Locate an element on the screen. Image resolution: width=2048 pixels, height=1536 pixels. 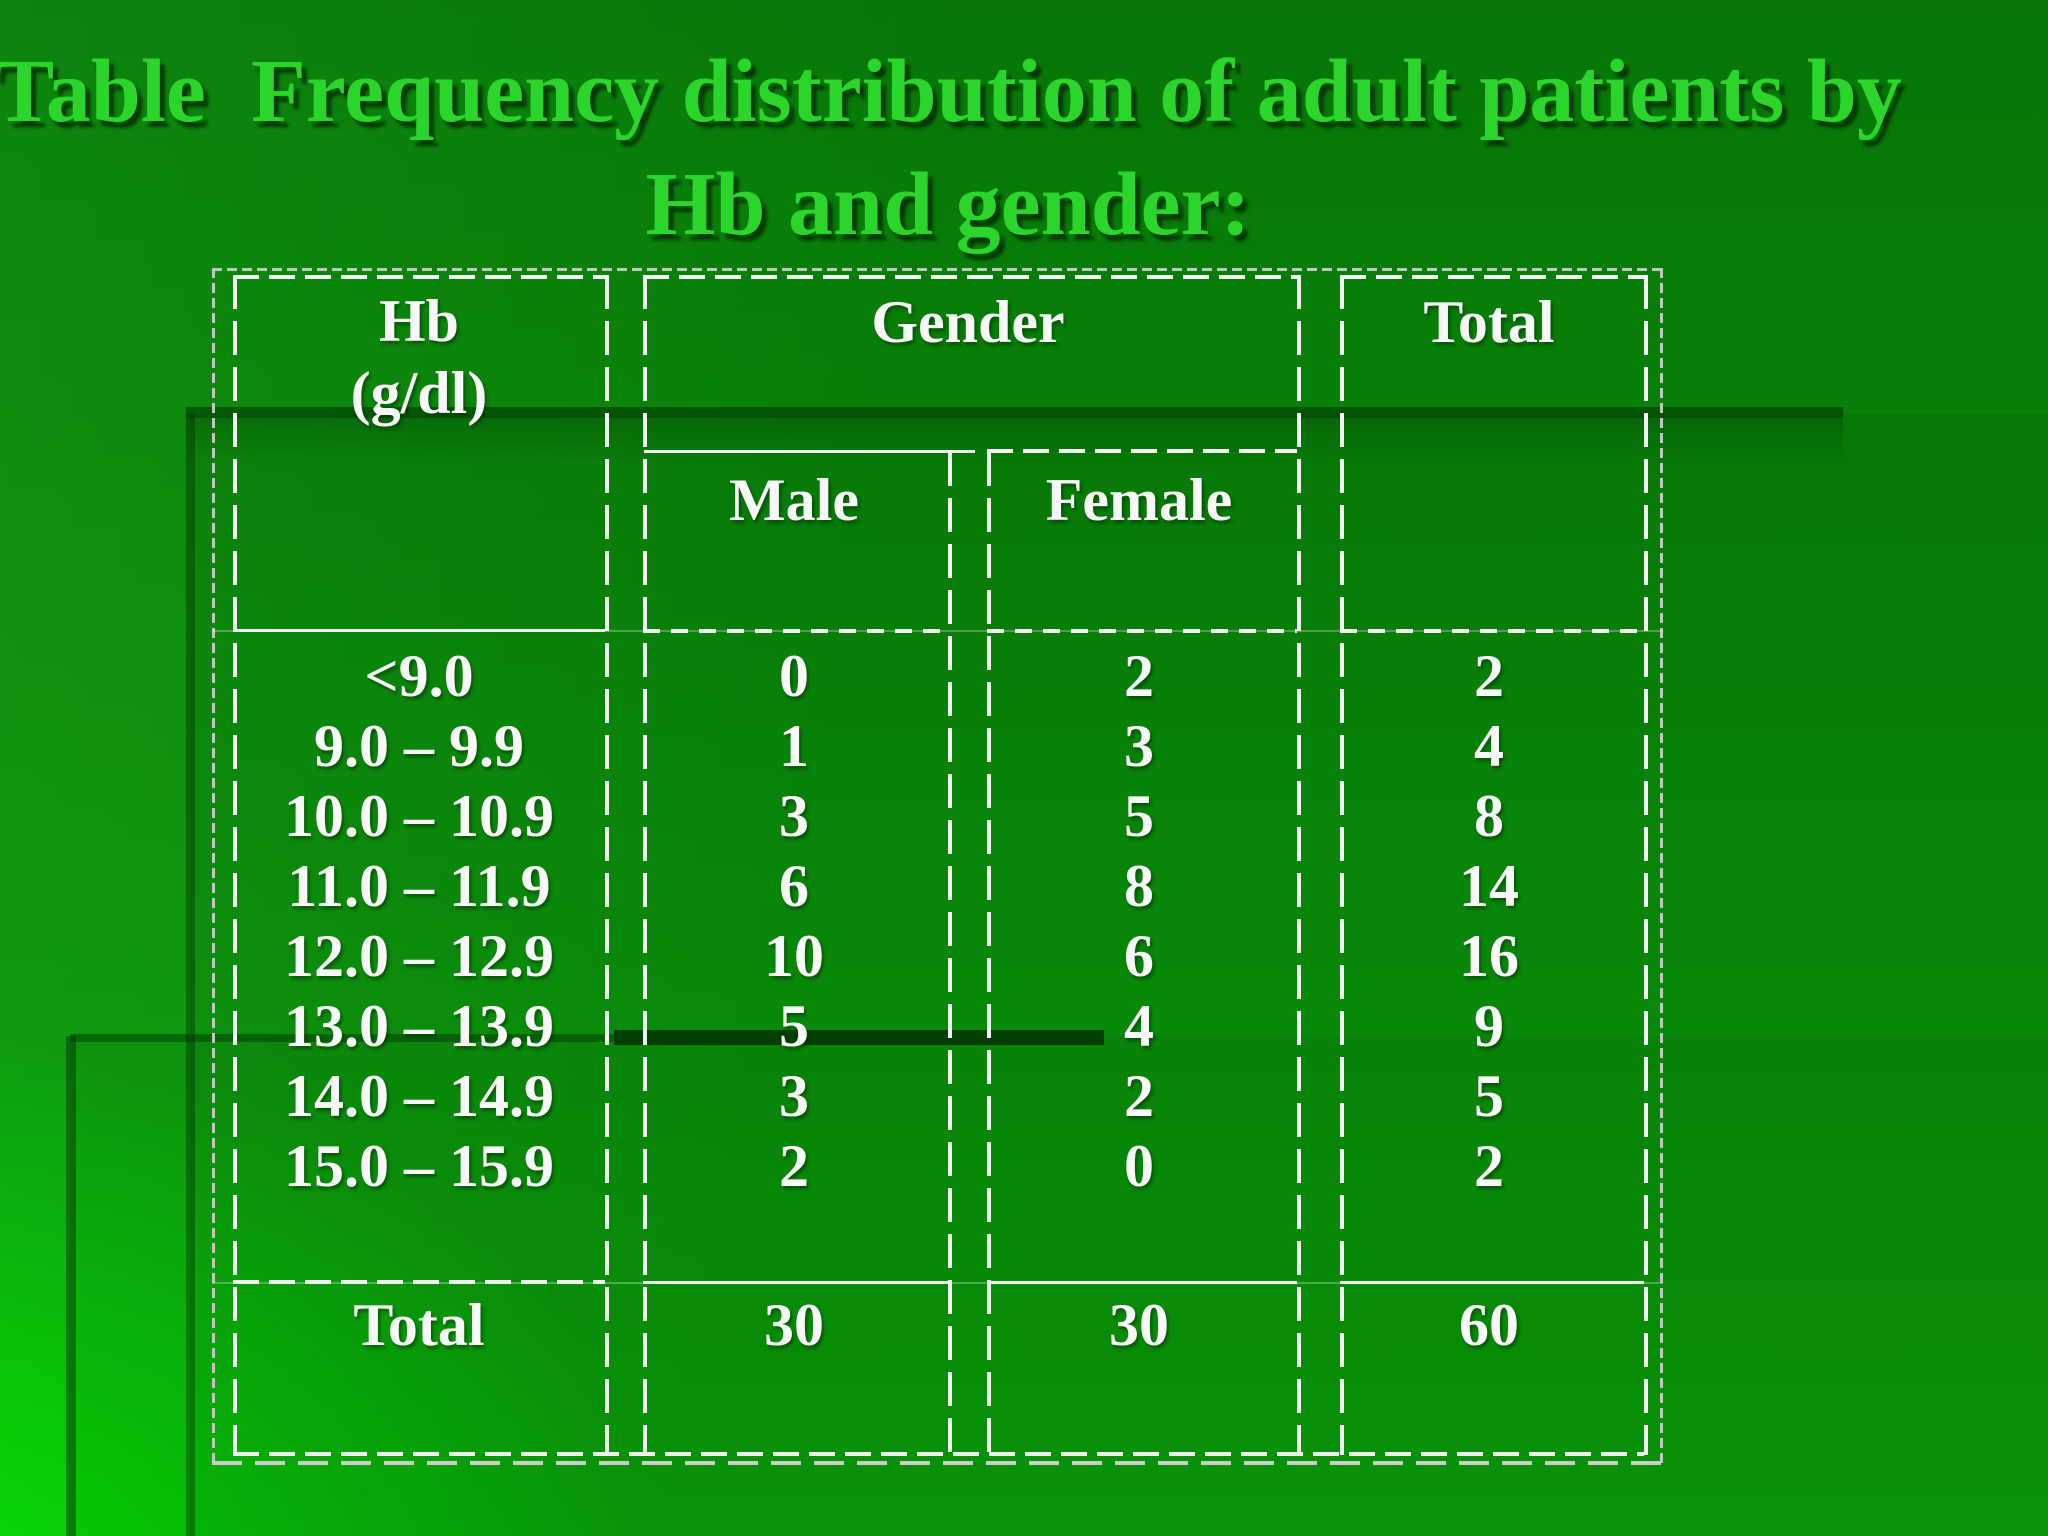
hb-range-cell: <9.0 is located at coordinates (419, 676).